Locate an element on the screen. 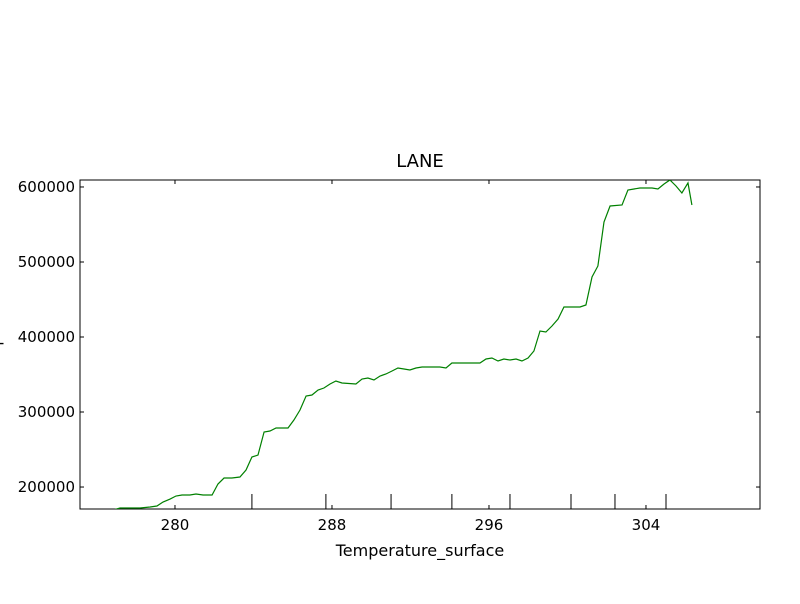 The height and width of the screenshot is (604, 800). x-tick-label: 296 is located at coordinates (489, 525).